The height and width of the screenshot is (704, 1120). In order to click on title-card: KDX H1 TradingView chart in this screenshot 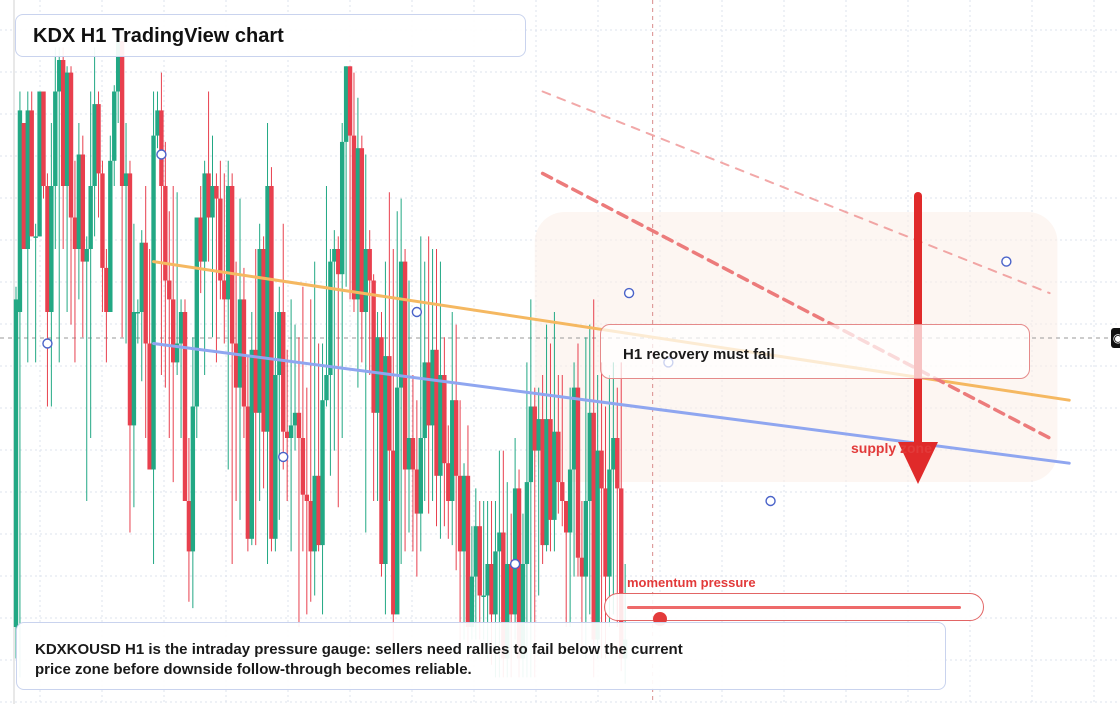, I will do `click(270, 35)`.